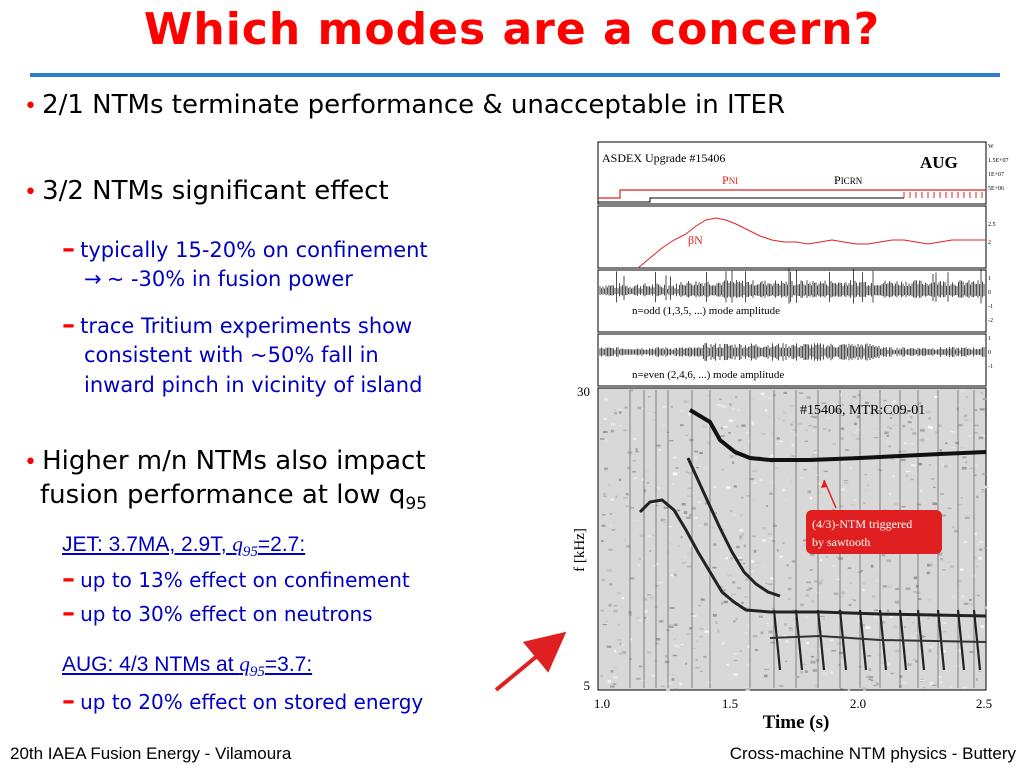 The width and height of the screenshot is (1024, 768). What do you see at coordinates (990, 321) in the screenshot?
I see `panel3-scale-4: -2` at bounding box center [990, 321].